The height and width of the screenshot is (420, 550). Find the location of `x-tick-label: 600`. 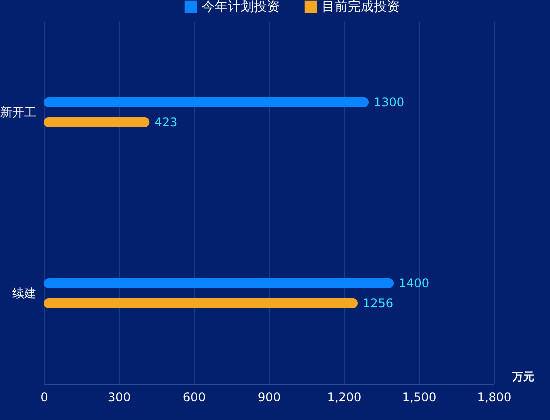

x-tick-label: 600 is located at coordinates (194, 397).